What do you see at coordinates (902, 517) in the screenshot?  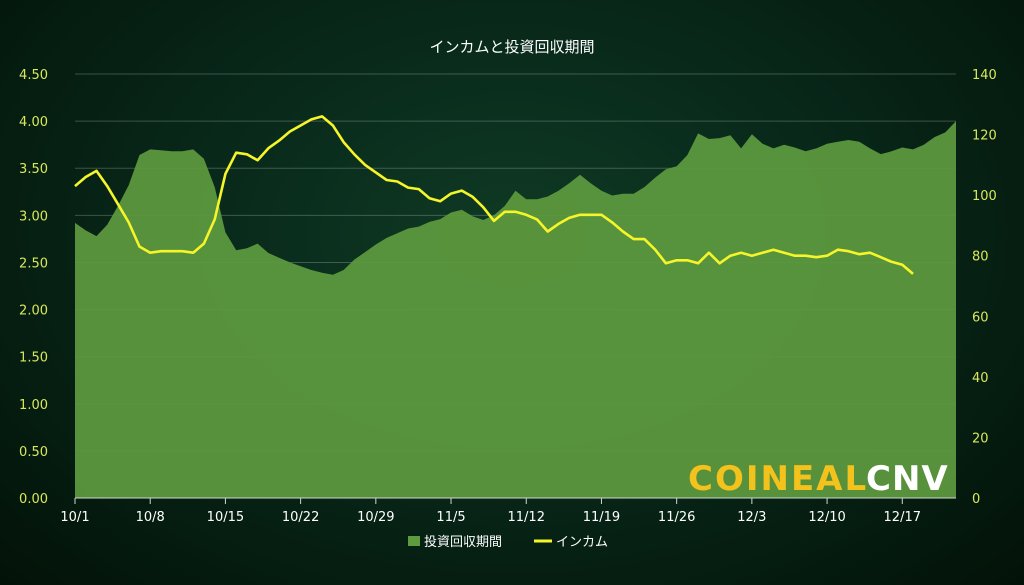 I see `x-tick-label: 12/17` at bounding box center [902, 517].